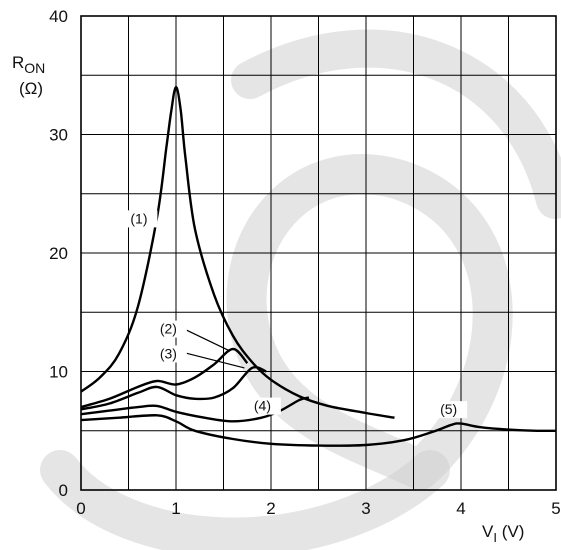 The image size is (561, 550). I want to click on x-tick-label: 2, so click(270, 508).